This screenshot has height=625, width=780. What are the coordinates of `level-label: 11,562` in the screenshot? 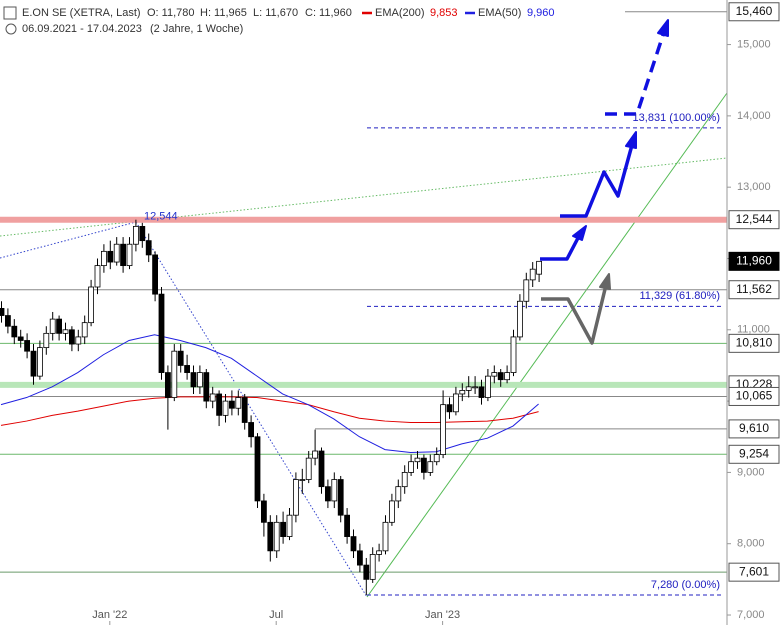 It's located at (754, 289).